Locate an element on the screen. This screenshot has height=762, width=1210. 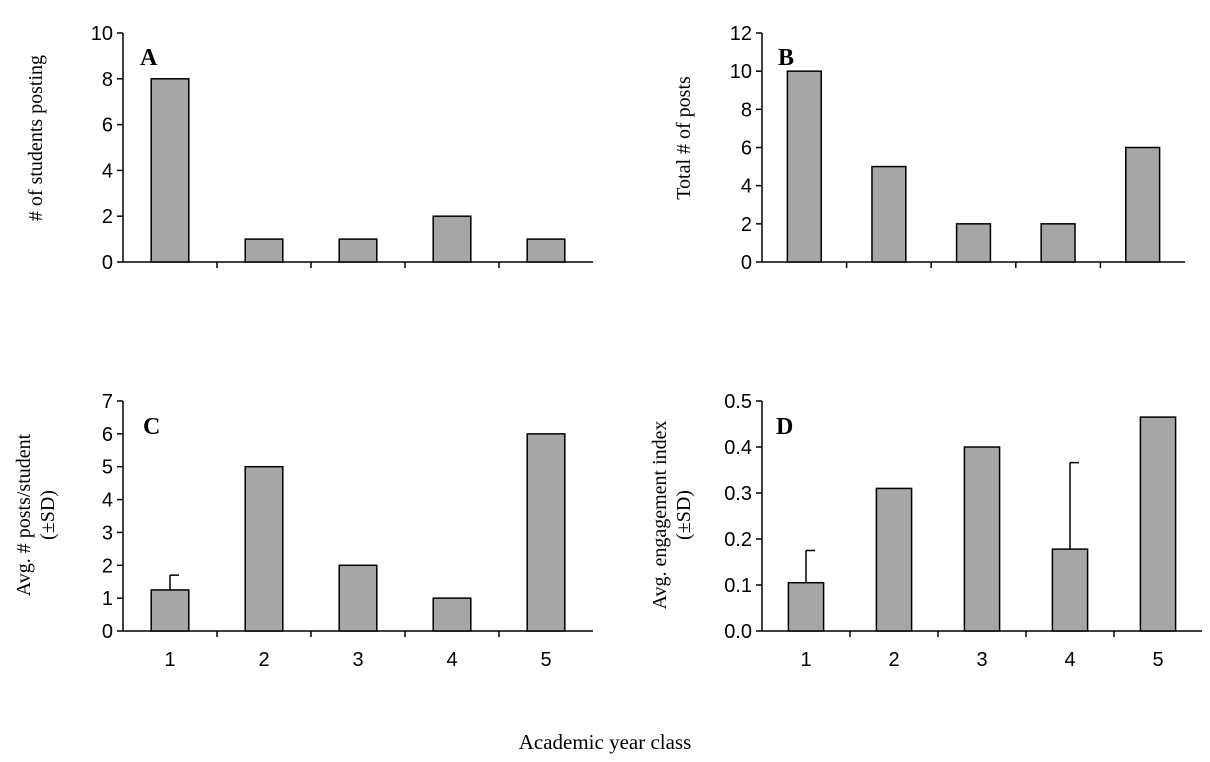
x-tick-label-d: 1 is located at coordinates (805, 660).